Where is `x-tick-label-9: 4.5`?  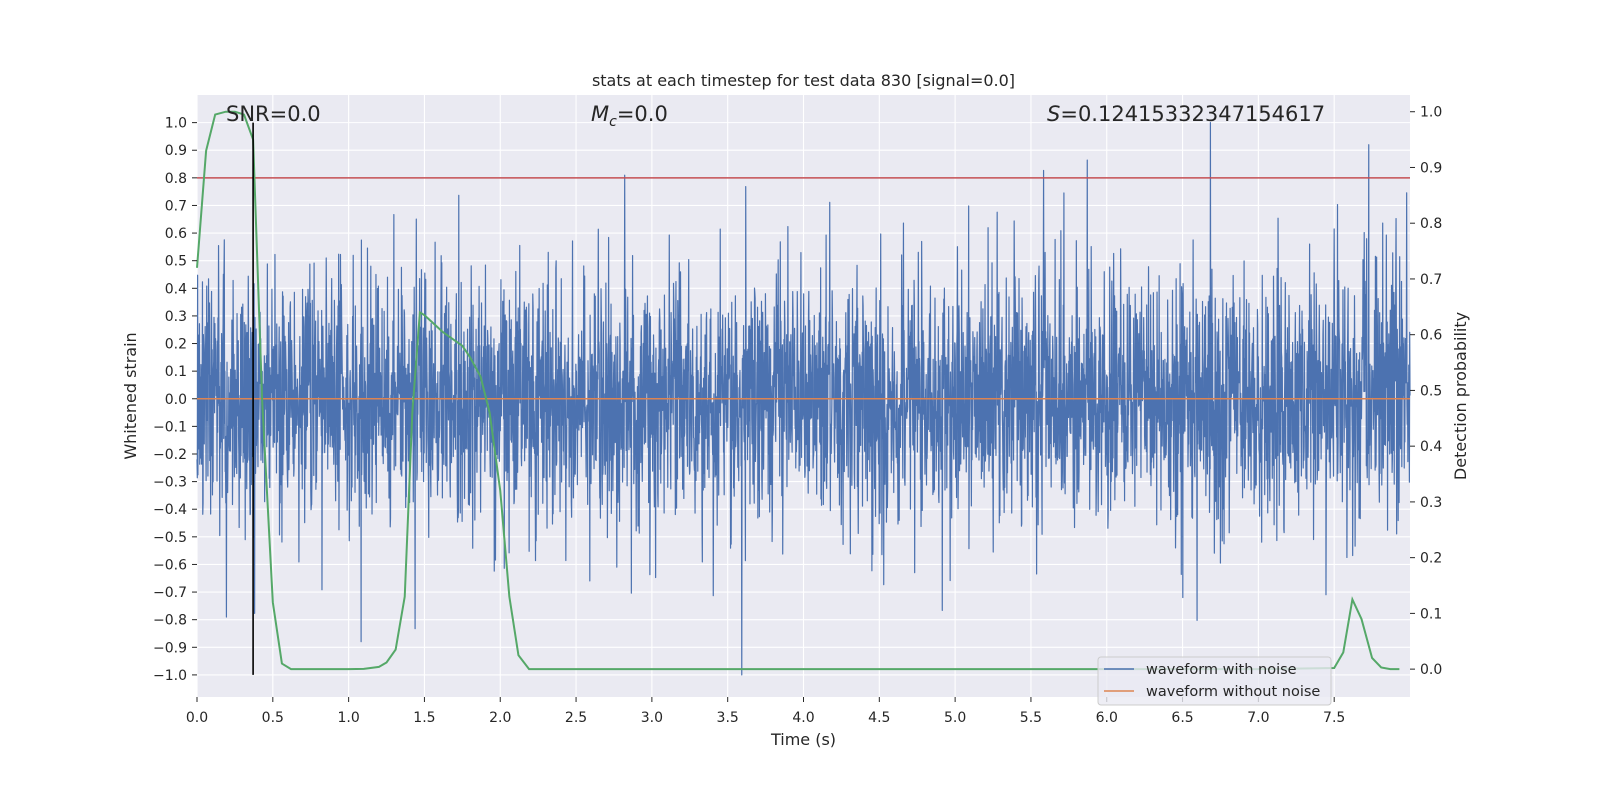 x-tick-label-9: 4.5 is located at coordinates (879, 718).